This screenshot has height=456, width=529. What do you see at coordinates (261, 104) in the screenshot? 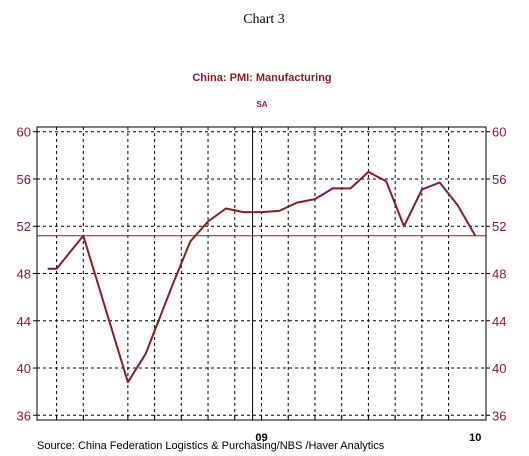
I see `chart-subtitle: SA` at bounding box center [261, 104].